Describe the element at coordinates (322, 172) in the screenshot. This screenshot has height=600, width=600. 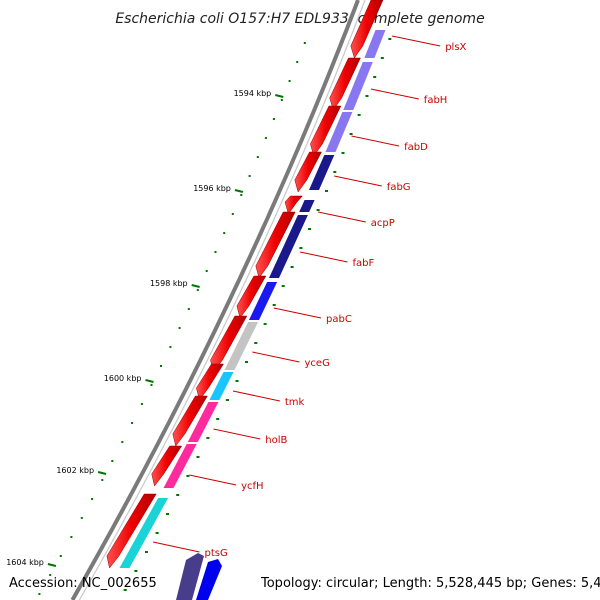
I see `cog-block-fabG` at that location.